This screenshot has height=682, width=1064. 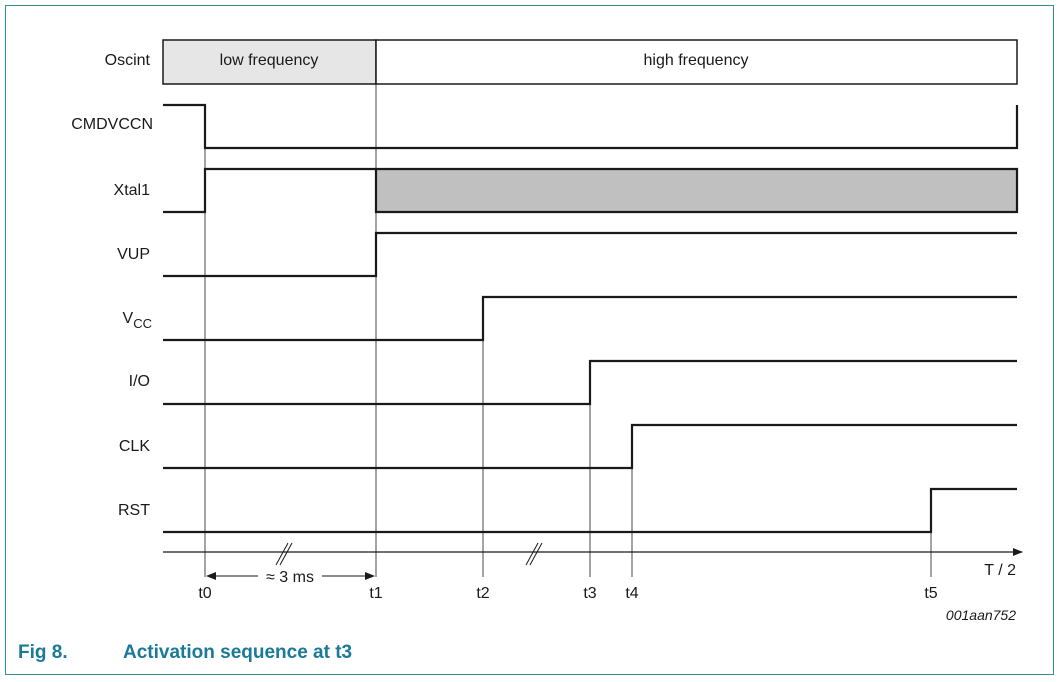 What do you see at coordinates (930, 593) in the screenshot?
I see `tick-label-t5: t5` at bounding box center [930, 593].